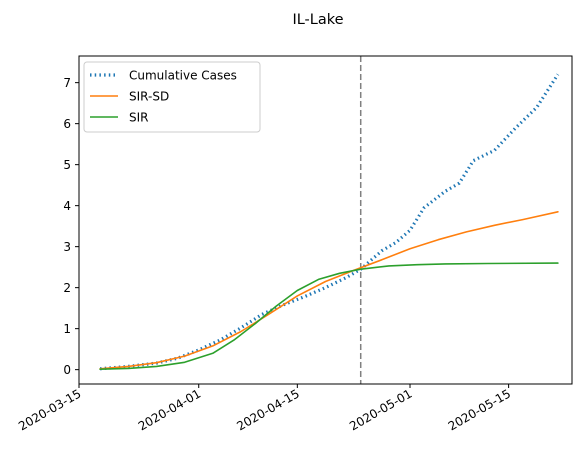  Describe the element at coordinates (67, 288) in the screenshot. I see `y-tick-label: 2` at that location.